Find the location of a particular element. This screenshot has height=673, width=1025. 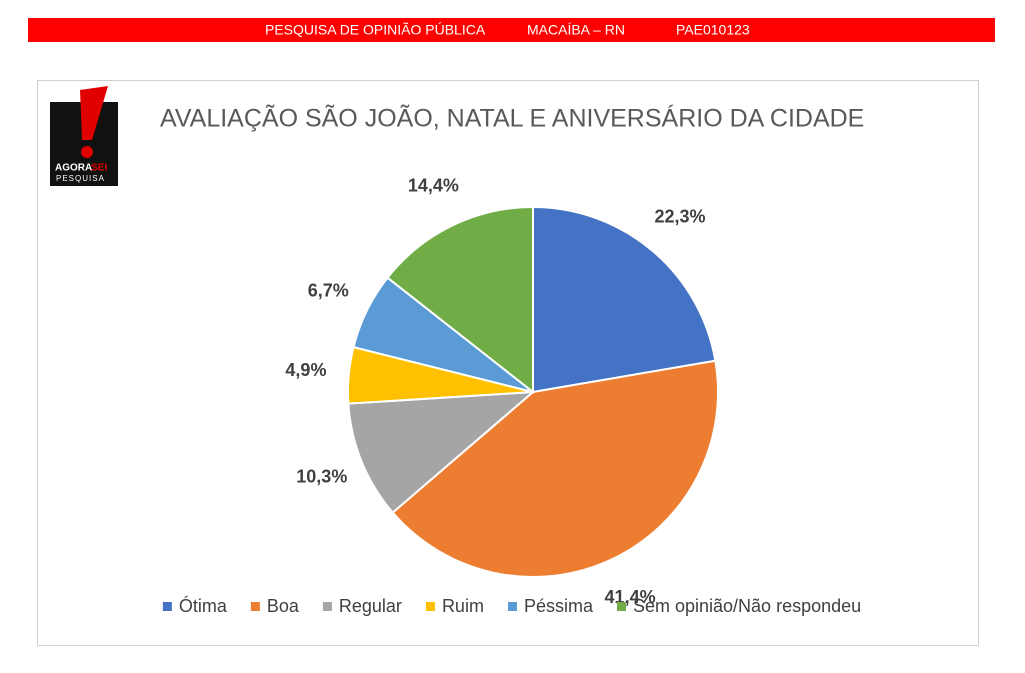

data-label: 4,9% is located at coordinates (305, 370).